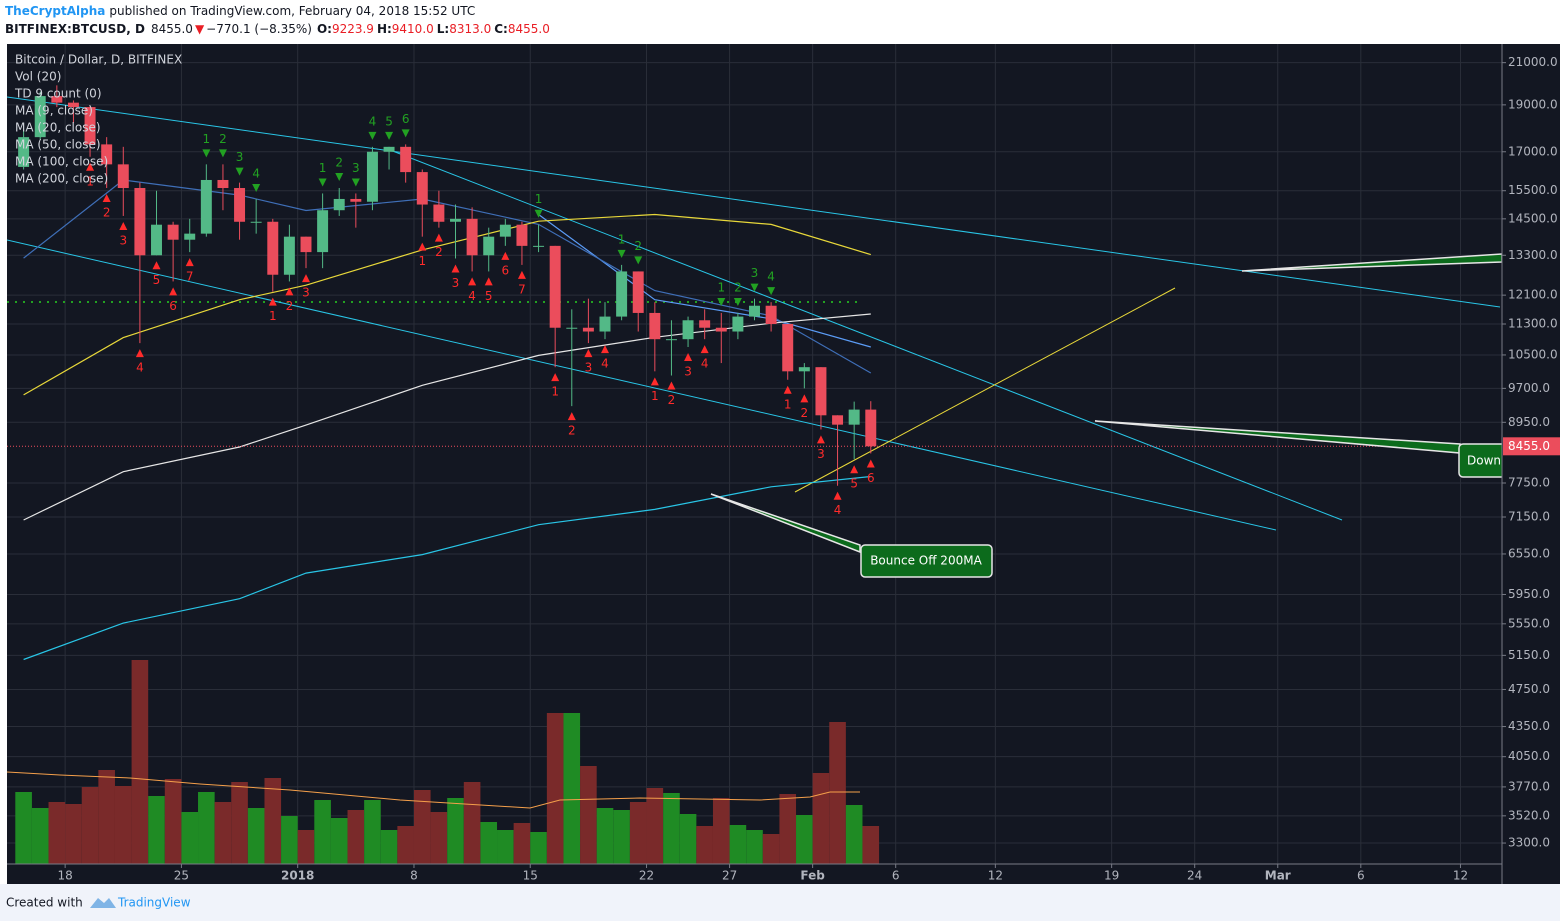  Describe the element at coordinates (1533, 323) in the screenshot. I see `y-tick-label: 11300.0` at that location.